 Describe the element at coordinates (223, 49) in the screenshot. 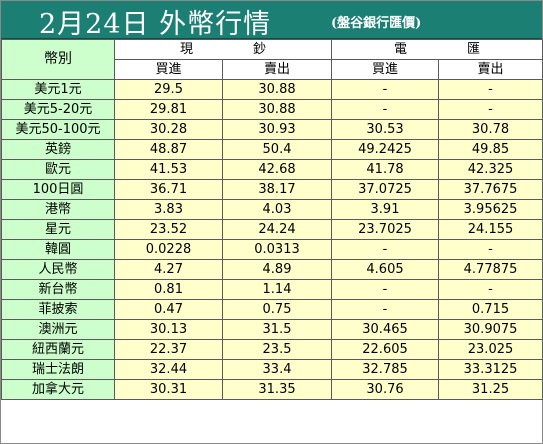

I see `cash-group-header: 現鈔` at that location.